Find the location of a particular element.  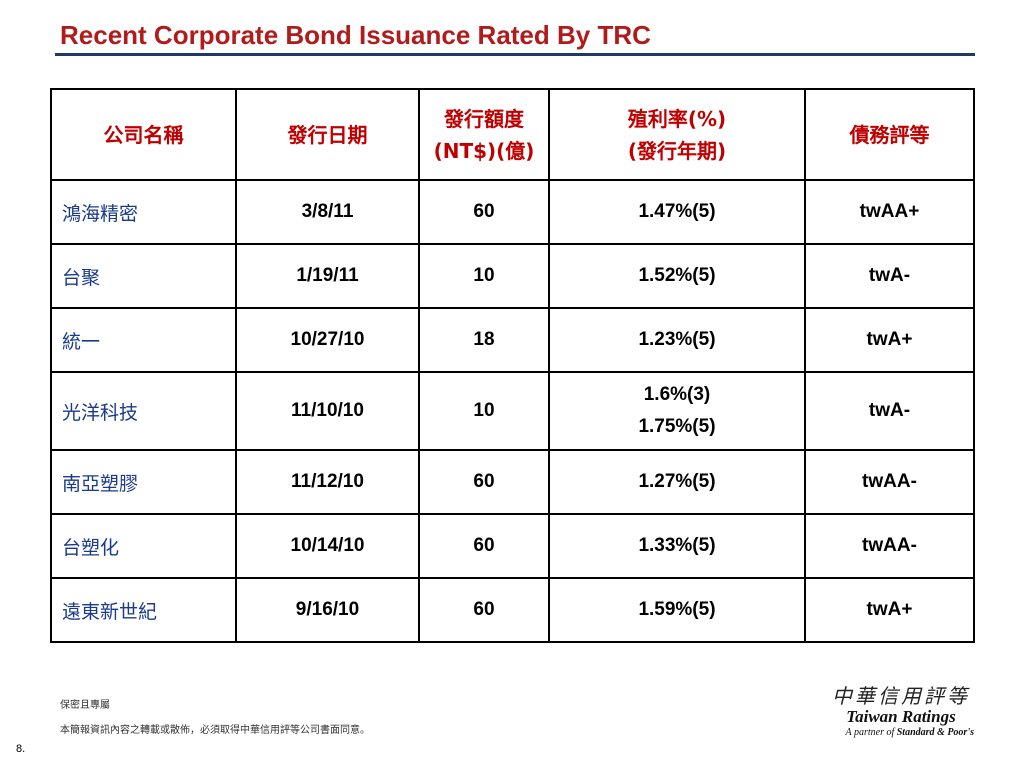

column-header: 發行日期 is located at coordinates (327, 134).